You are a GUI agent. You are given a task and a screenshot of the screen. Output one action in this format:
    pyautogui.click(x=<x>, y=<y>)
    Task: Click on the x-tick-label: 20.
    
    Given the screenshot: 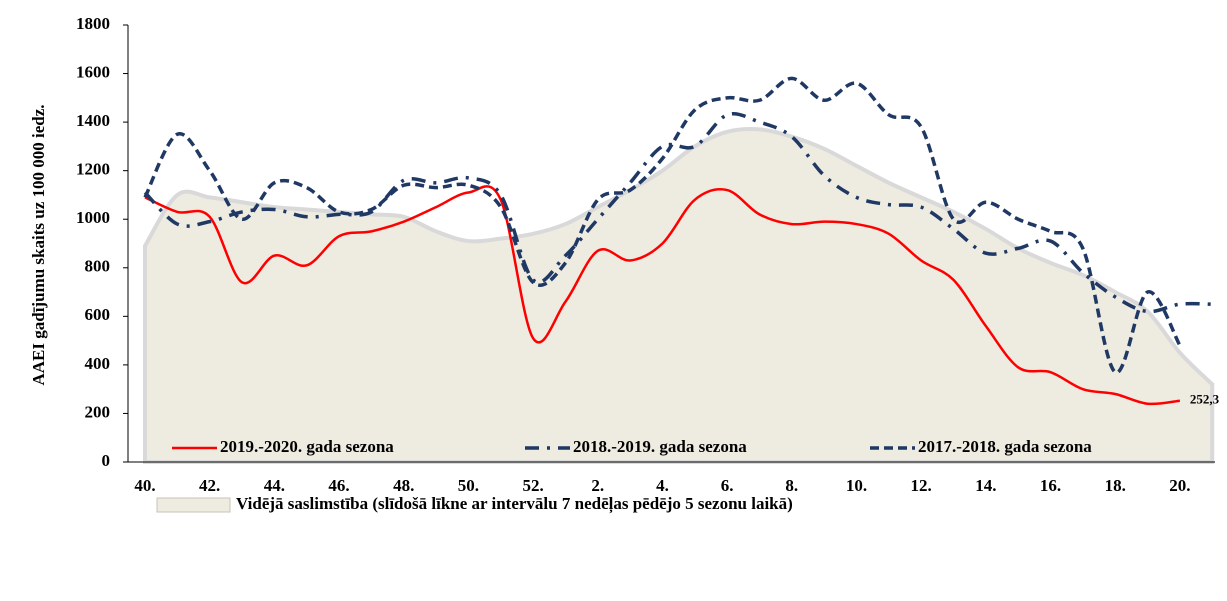 What is the action you would take?
    pyautogui.click(x=1179, y=485)
    